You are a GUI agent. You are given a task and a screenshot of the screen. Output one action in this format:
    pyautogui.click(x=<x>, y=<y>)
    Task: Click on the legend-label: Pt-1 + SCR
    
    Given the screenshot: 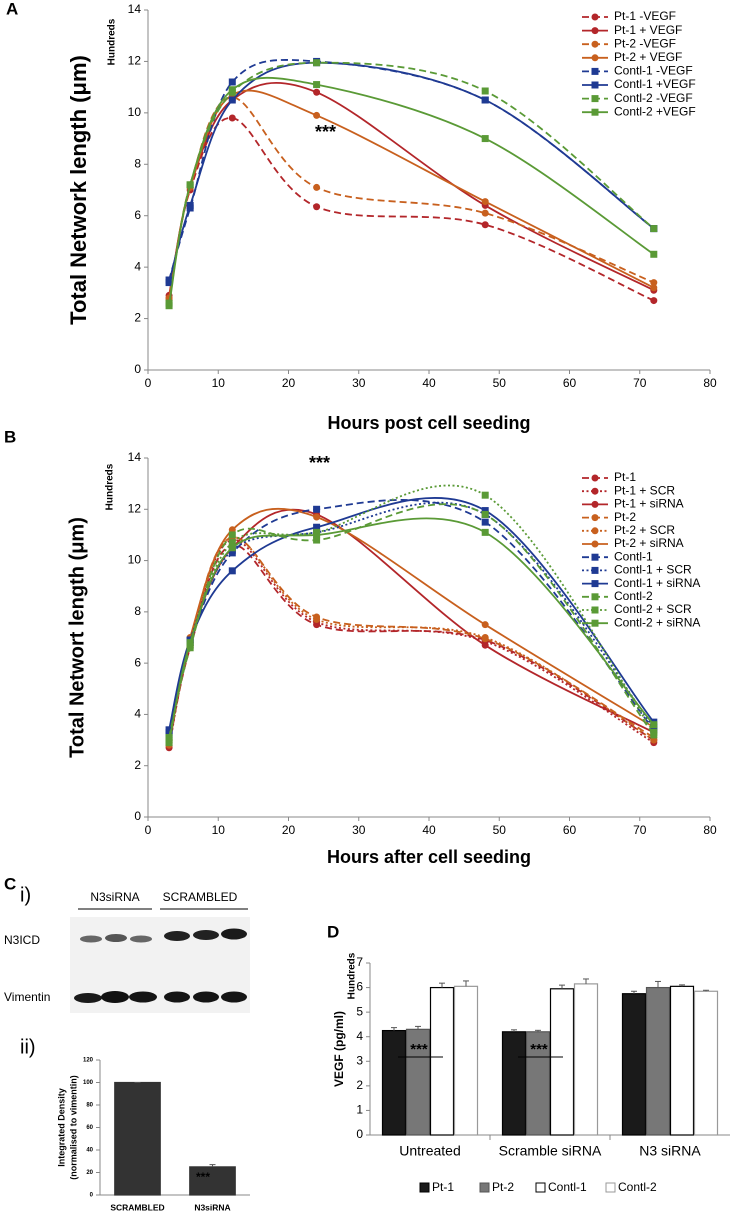 What is the action you would take?
    pyautogui.click(x=644, y=490)
    